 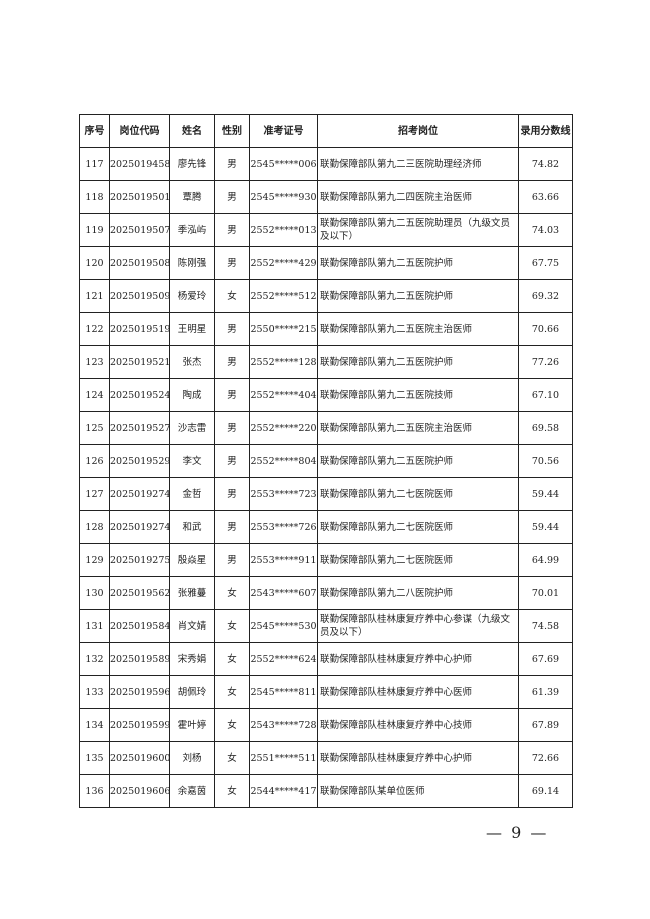 What do you see at coordinates (94, 659) in the screenshot?
I see `cell-index: 132` at bounding box center [94, 659].